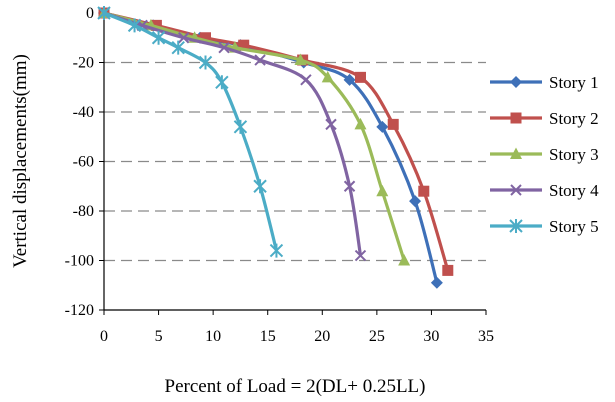  Describe the element at coordinates (79, 310) in the screenshot. I see `y-tick-label: -120` at that location.